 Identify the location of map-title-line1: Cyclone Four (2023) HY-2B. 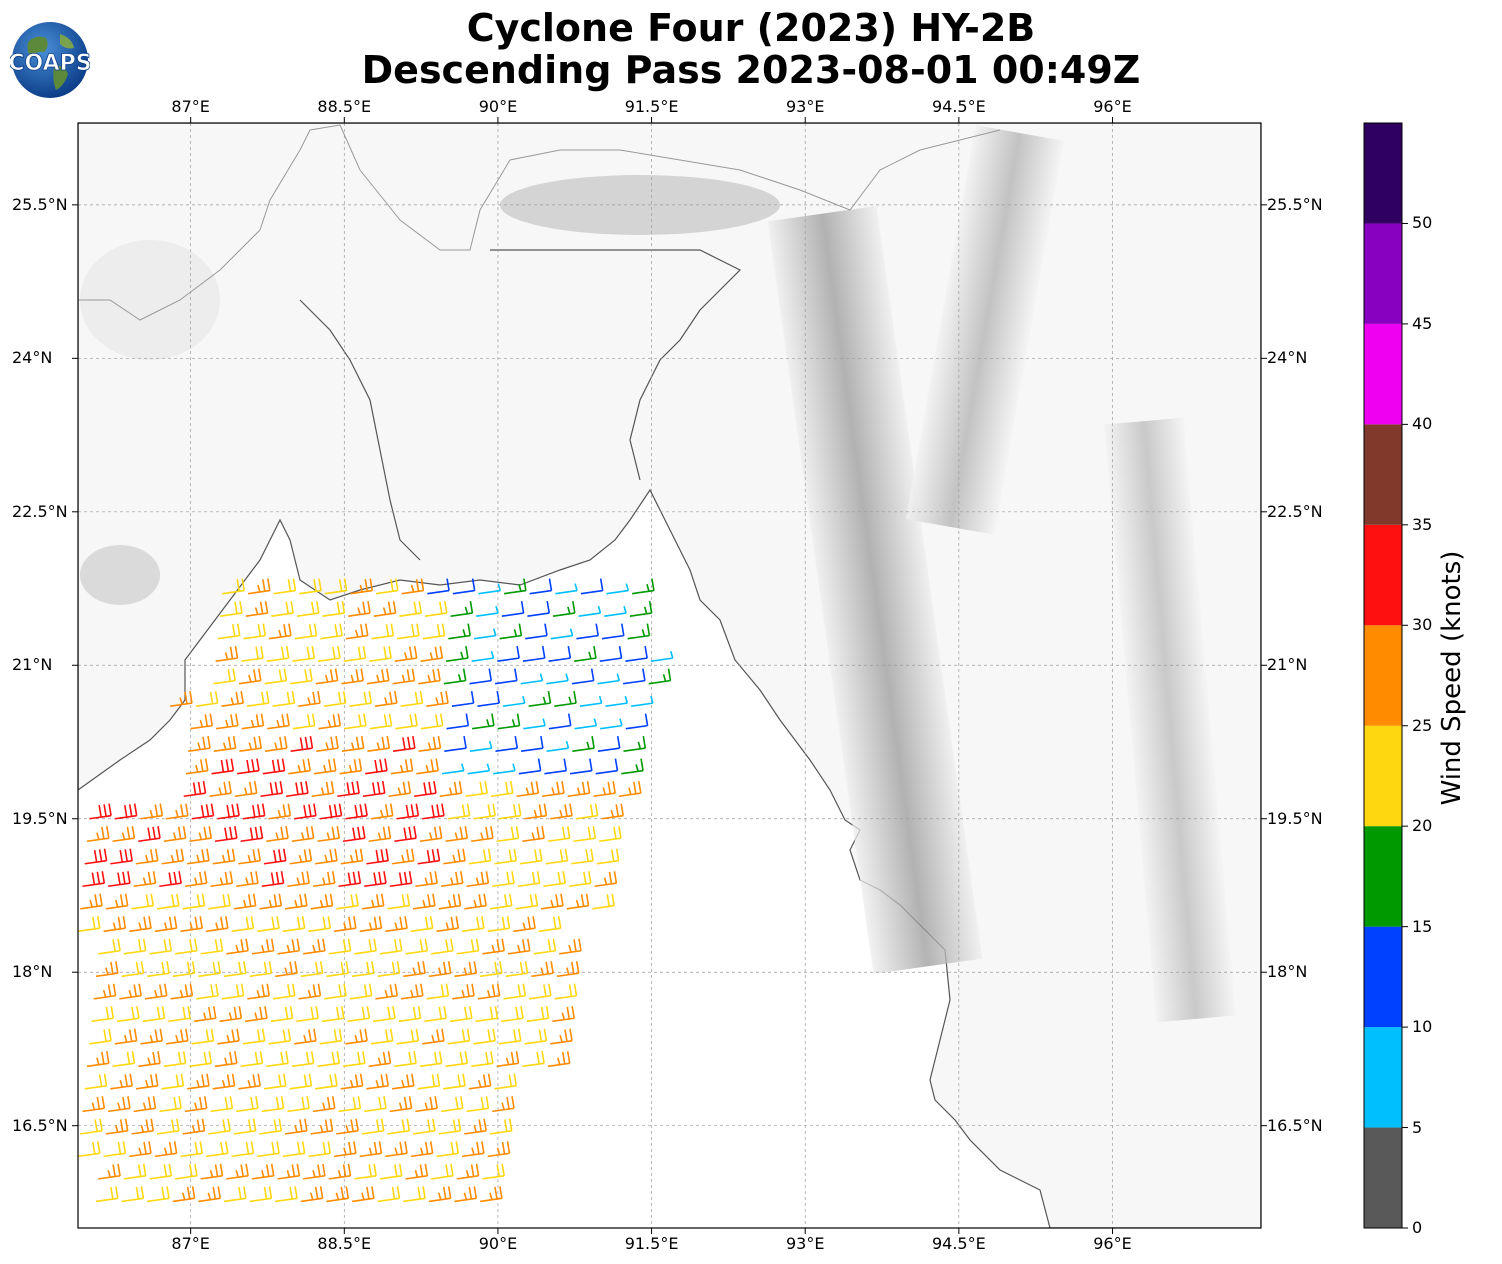
(751, 28).